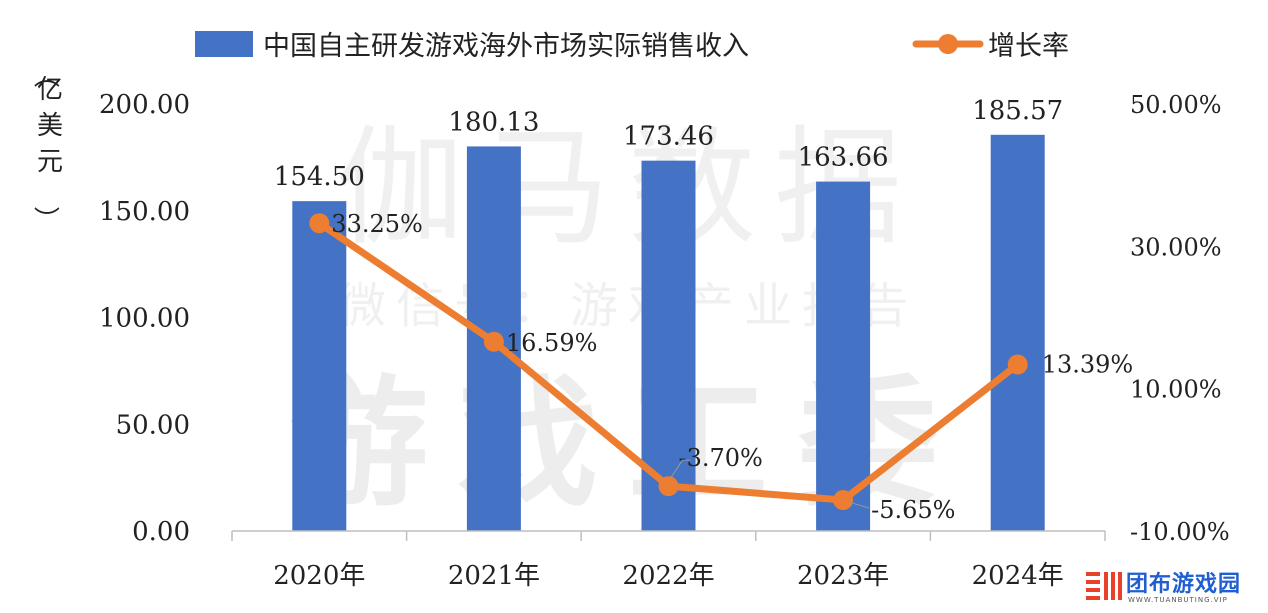 The height and width of the screenshot is (613, 1268). Describe the element at coordinates (721, 458) in the screenshot. I see `line-data-label: -3.70%` at that location.